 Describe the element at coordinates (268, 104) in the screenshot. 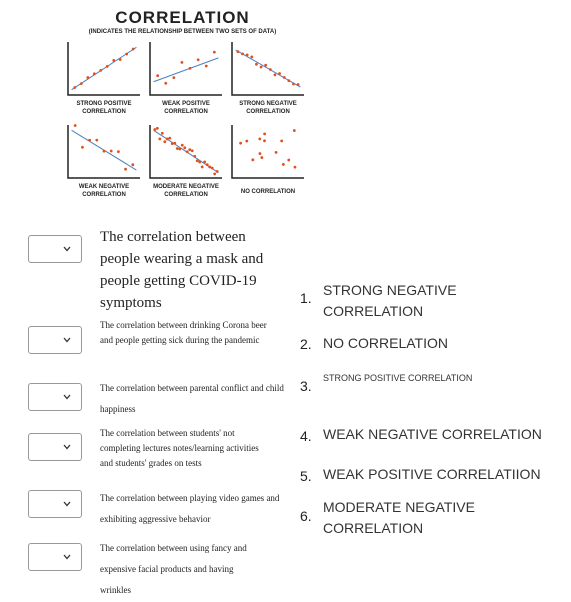

I see `panel-label-line: STRONG NEGATIVE` at that location.